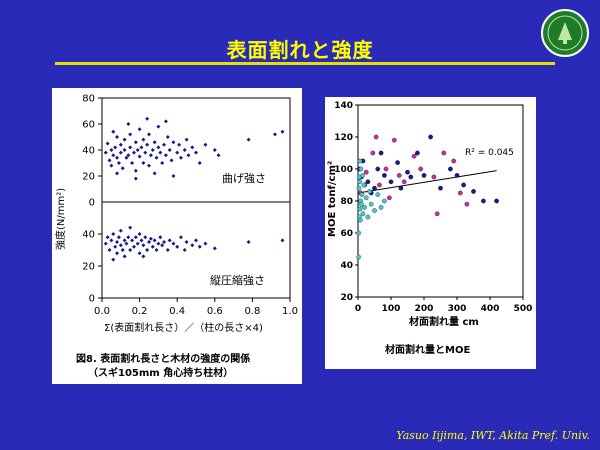  Describe the element at coordinates (300, 50) in the screenshot. I see `slide-title: 表面割れと強度` at that location.